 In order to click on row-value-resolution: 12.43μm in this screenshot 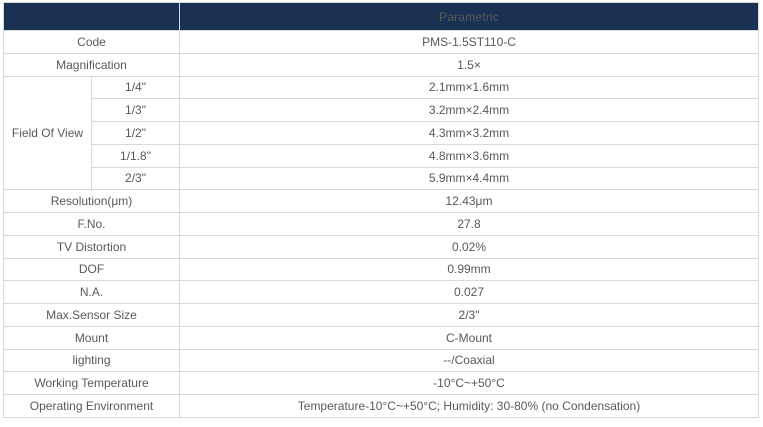, I will do `click(469, 201)`.